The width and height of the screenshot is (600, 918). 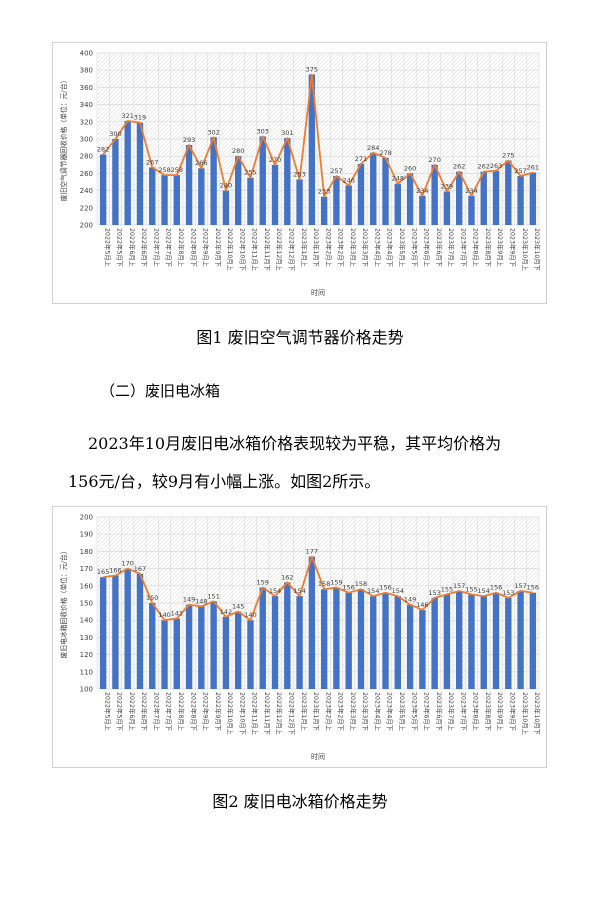 I want to click on data-label: 375, so click(x=312, y=70).